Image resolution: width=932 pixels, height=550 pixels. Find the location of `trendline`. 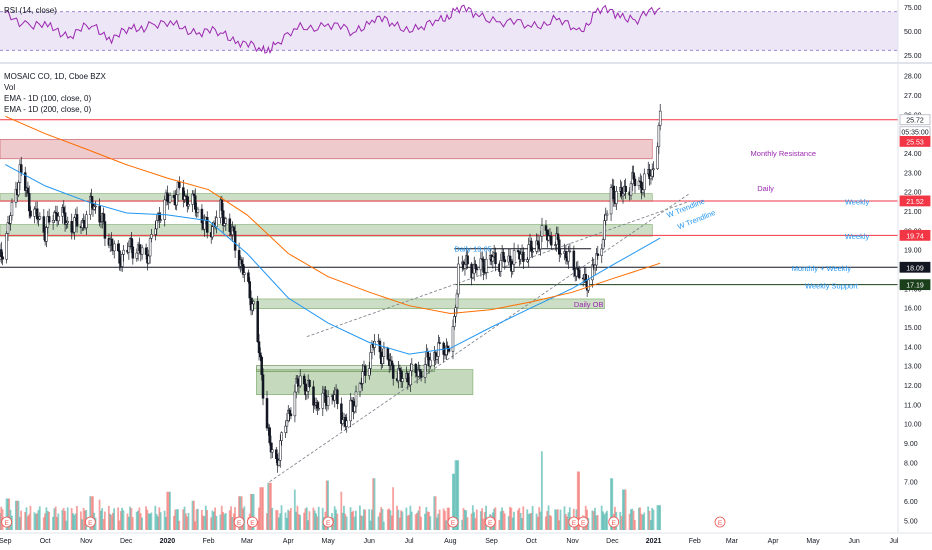

trendline is located at coordinates (498, 269).